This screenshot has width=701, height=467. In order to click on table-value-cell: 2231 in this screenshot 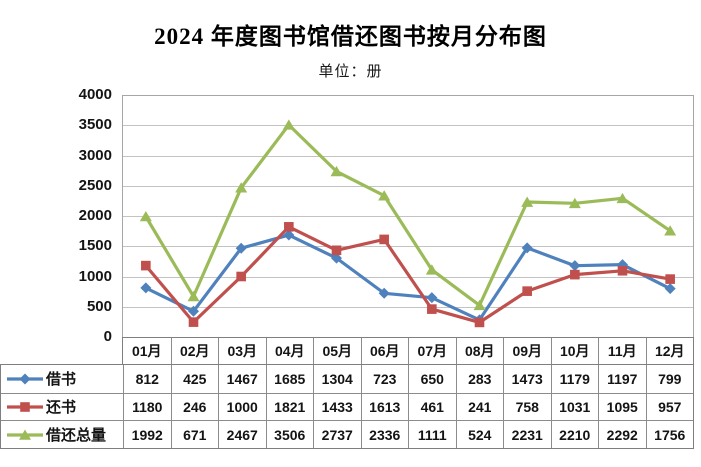, I will do `click(527, 434)`.